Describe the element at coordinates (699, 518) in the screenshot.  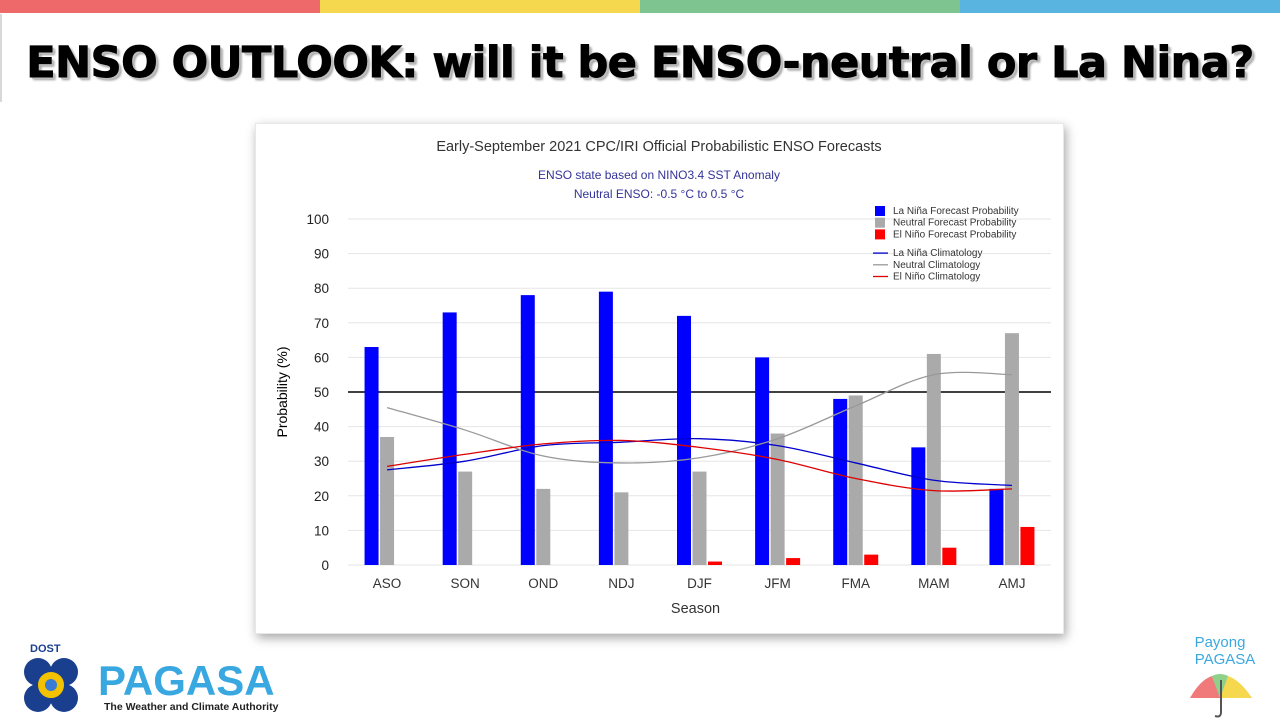
I see `bar-neutral-DJF` at that location.